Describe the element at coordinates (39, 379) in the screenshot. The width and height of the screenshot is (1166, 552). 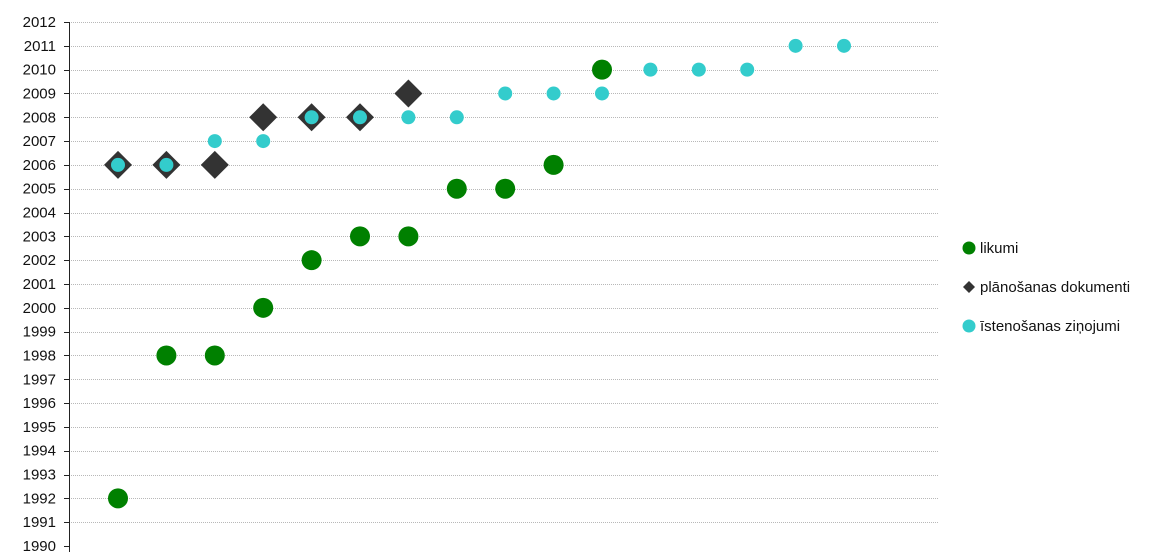
I see `y-tick-label: 1997` at that location.